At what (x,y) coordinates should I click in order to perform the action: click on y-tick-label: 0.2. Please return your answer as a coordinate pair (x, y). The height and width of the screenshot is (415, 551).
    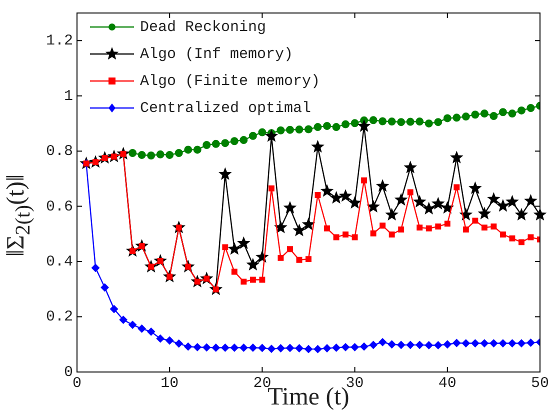
    Looking at the image, I should click on (59, 317).